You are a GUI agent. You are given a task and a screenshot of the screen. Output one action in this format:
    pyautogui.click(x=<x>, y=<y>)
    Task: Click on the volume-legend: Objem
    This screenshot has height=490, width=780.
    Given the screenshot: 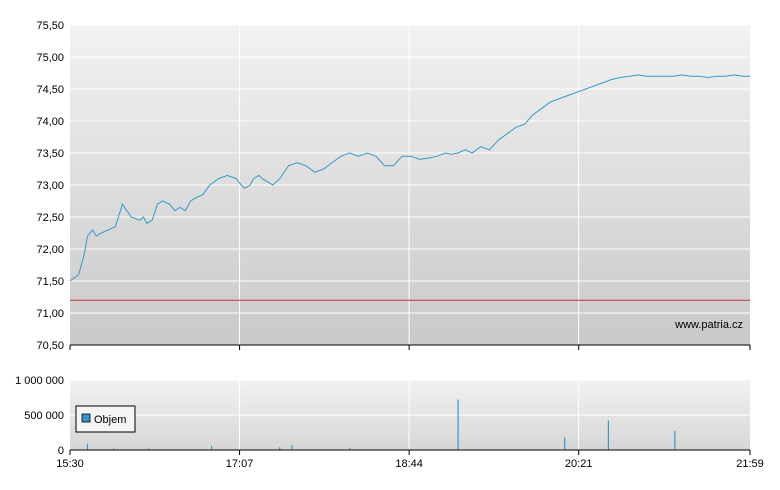 What is the action you would take?
    pyautogui.click(x=105, y=419)
    